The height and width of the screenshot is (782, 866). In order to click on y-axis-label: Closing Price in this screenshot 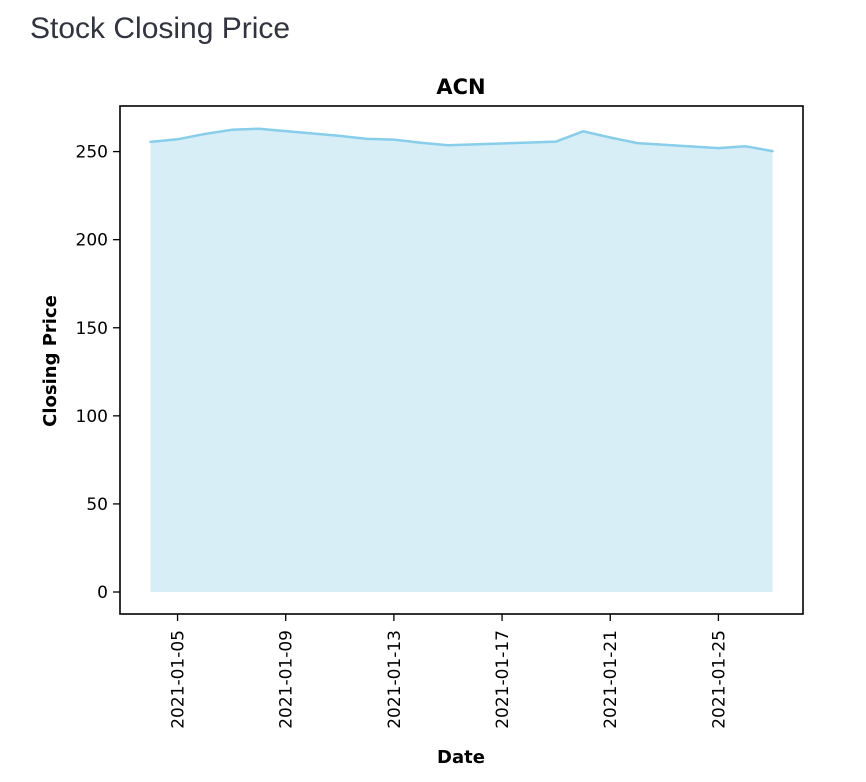, I will do `click(50, 361)`.